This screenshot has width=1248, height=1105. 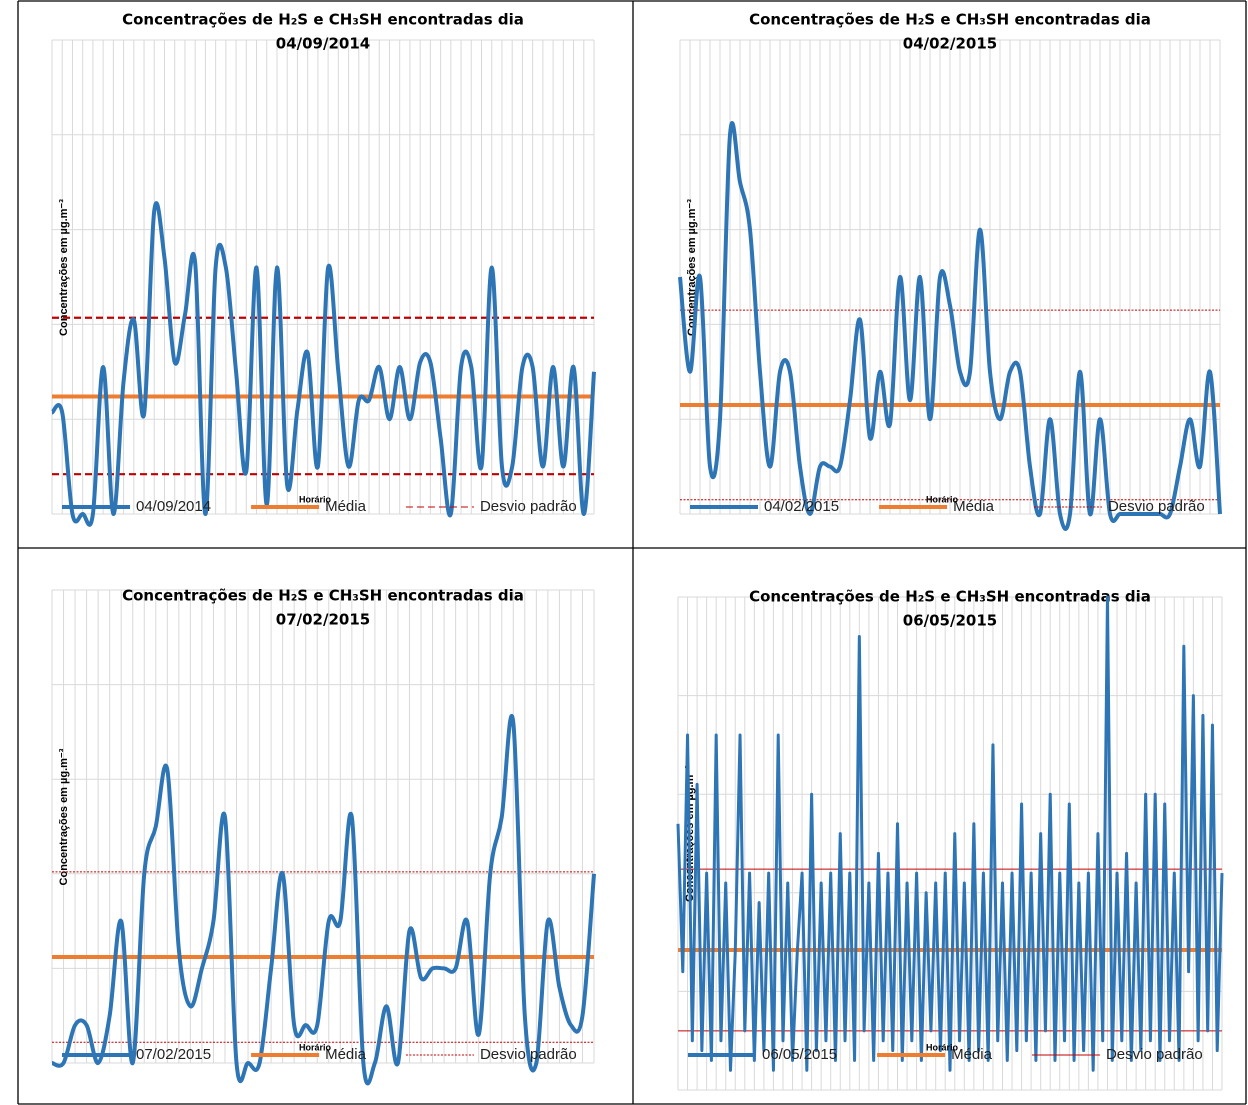 What do you see at coordinates (801, 506) in the screenshot?
I see `legend-label: 04/02/2015` at bounding box center [801, 506].